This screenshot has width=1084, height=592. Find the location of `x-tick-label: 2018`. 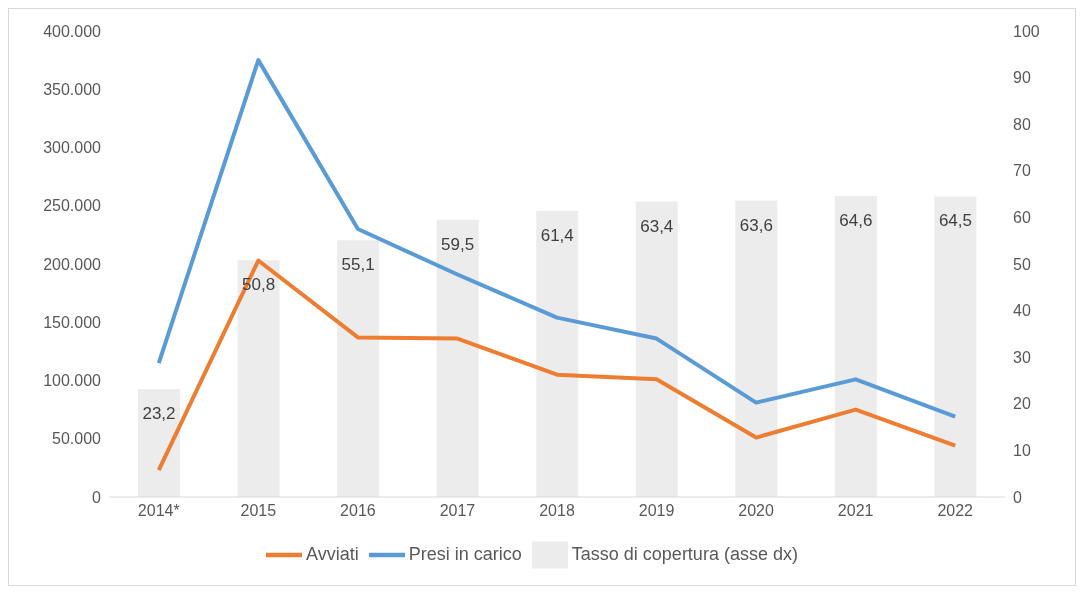

x-tick-label: 2018 is located at coordinates (557, 511).